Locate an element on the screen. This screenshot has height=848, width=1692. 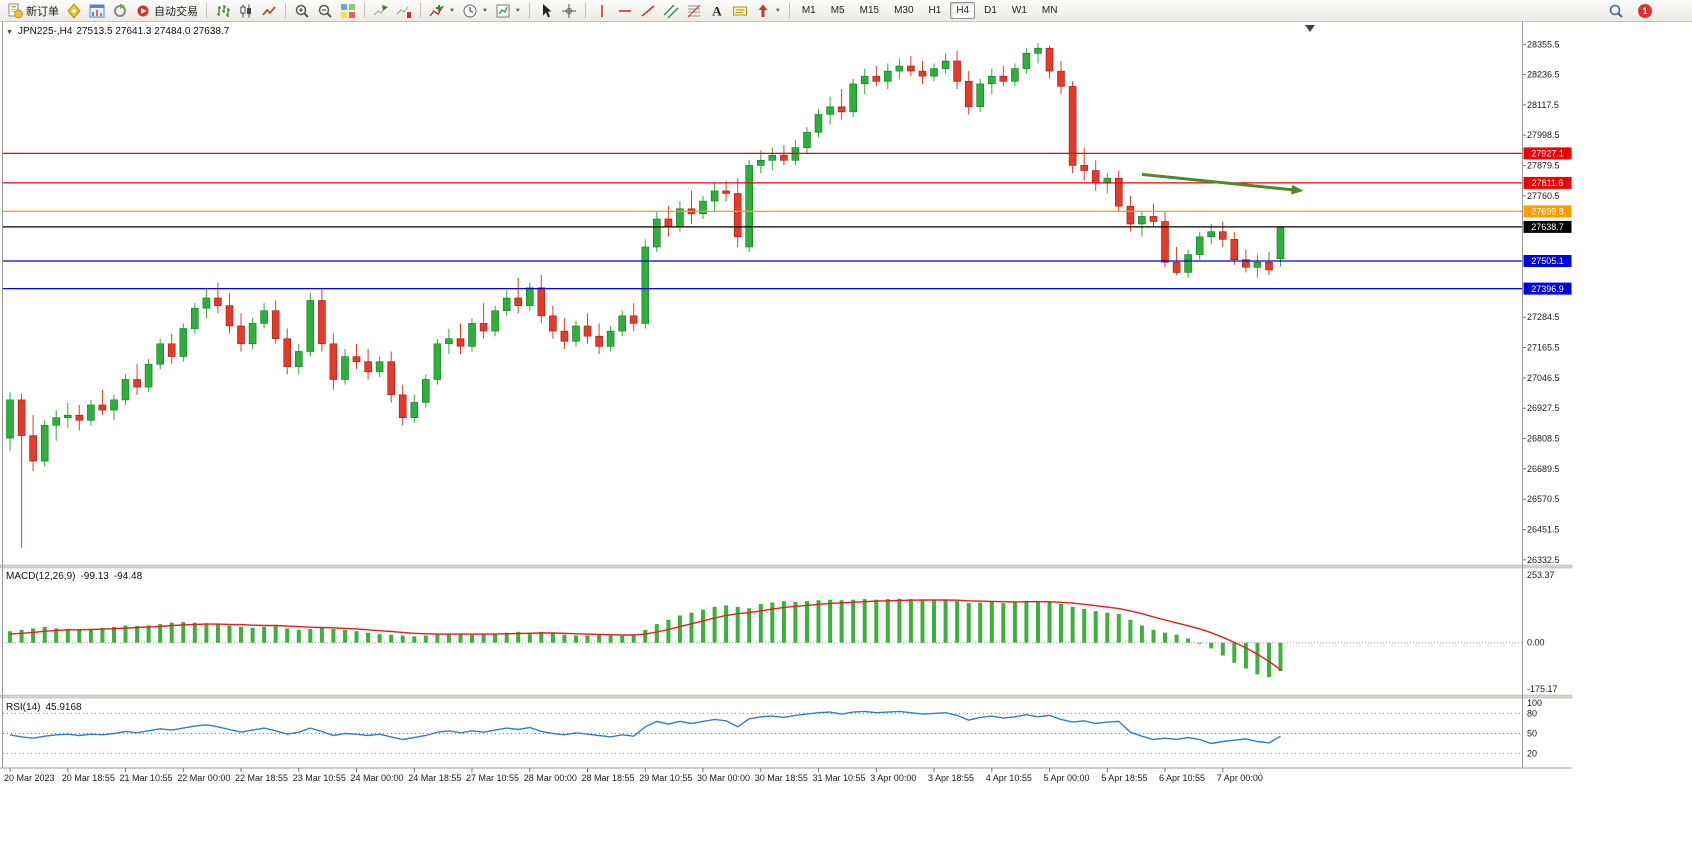
zoom-in-icon is located at coordinates (302, 11).